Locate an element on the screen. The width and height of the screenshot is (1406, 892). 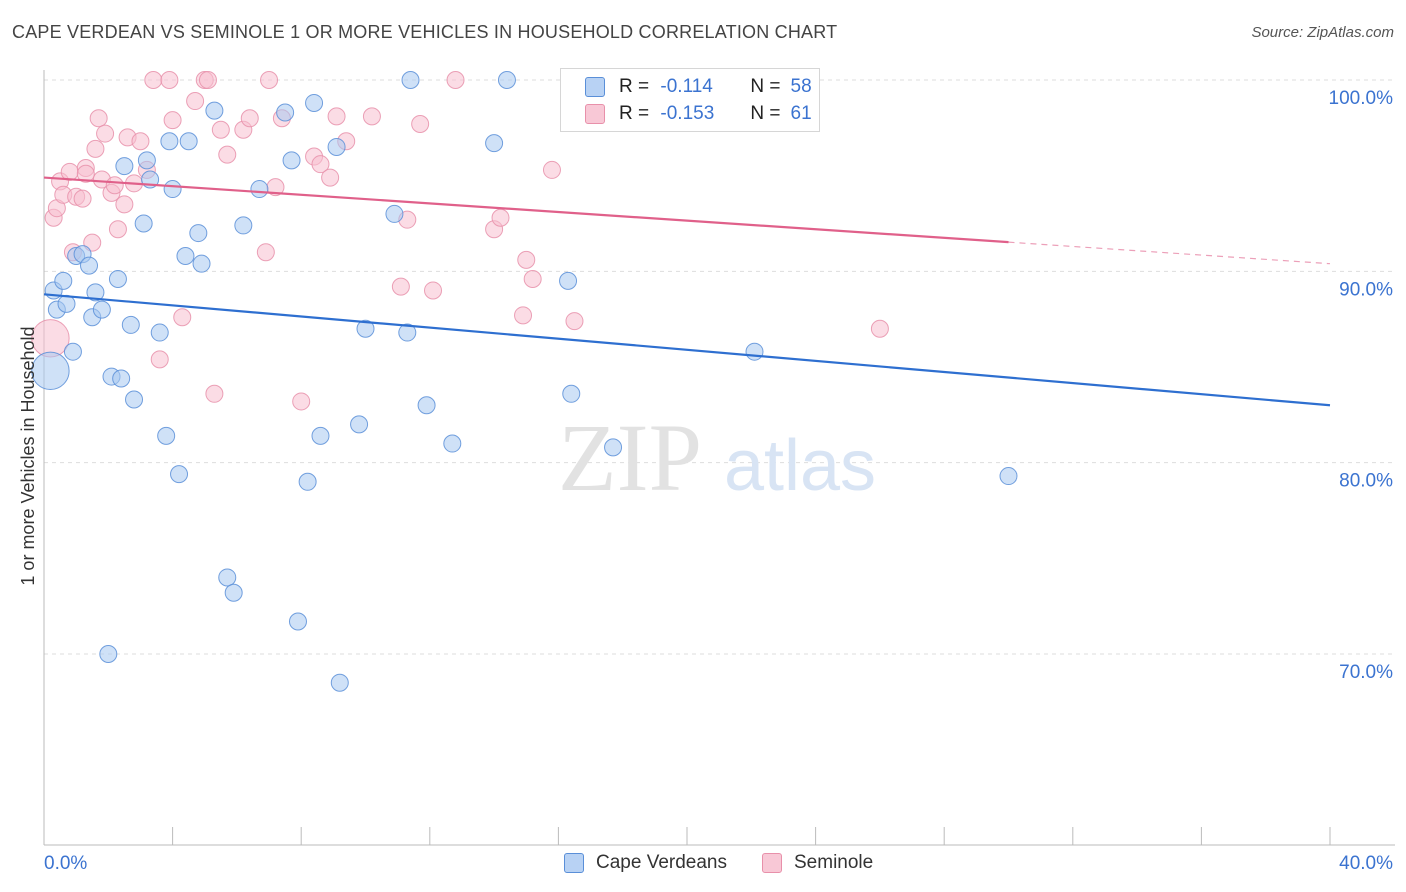
x-tick-label: 0.0% is located at coordinates (65, 863).